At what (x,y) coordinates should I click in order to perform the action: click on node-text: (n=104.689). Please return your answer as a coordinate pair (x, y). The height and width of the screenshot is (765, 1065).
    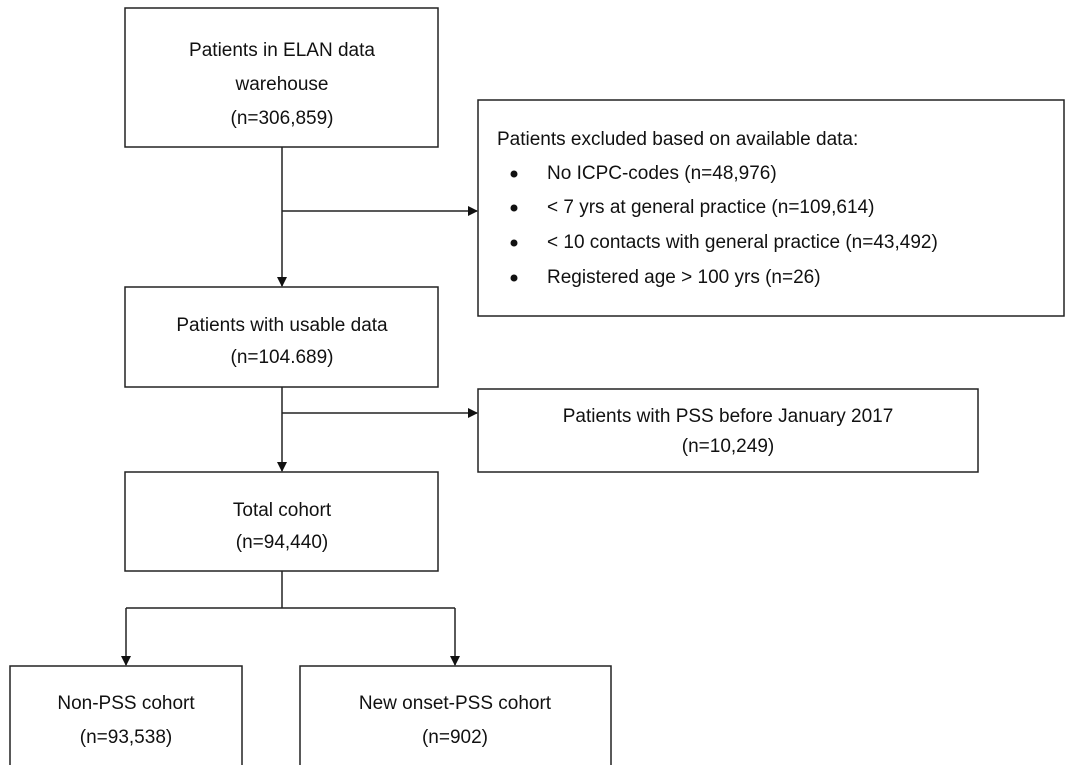
    Looking at the image, I should click on (282, 357).